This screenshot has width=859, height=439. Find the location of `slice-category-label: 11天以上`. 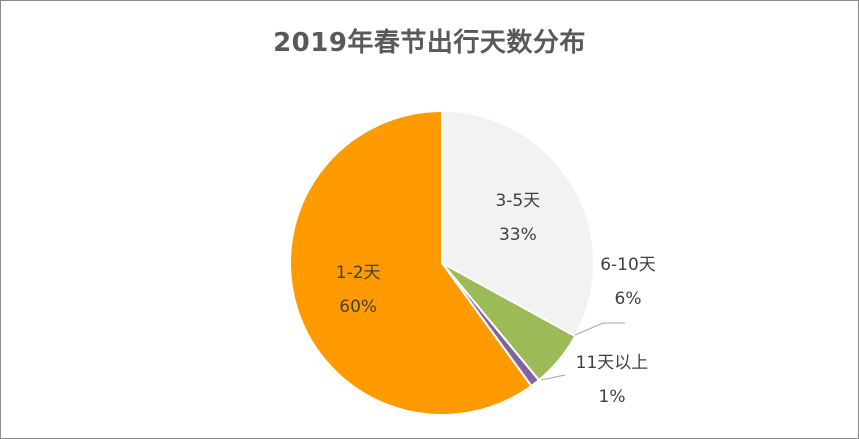

slice-category-label: 11天以上 is located at coordinates (612, 363).